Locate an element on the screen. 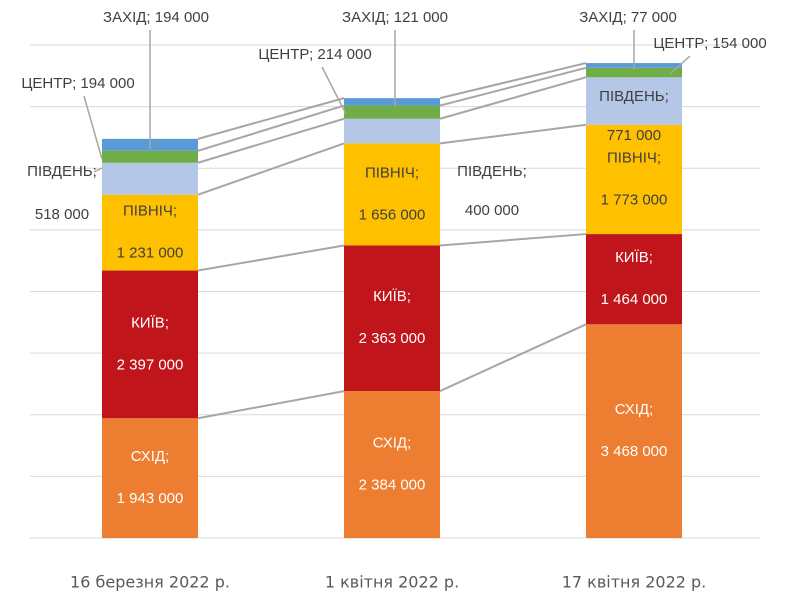 Image resolution: width=791 pixels, height=608 pixels. data-label: 1 231 000 is located at coordinates (150, 253).